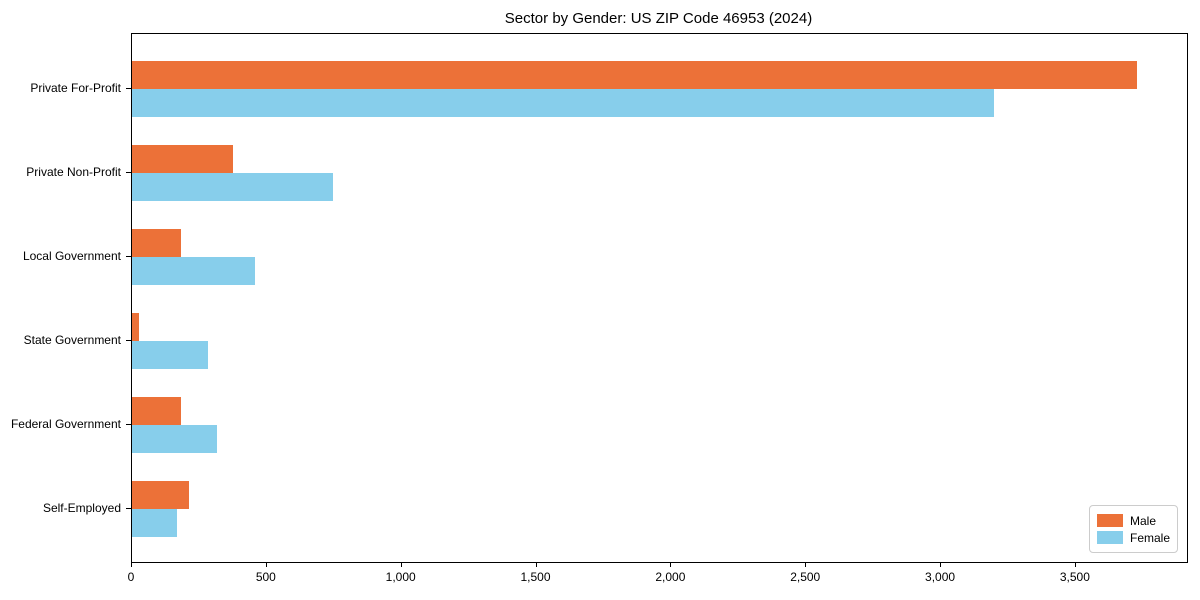 This screenshot has width=1200, height=600. I want to click on xtick-label-500: 500, so click(265, 577).